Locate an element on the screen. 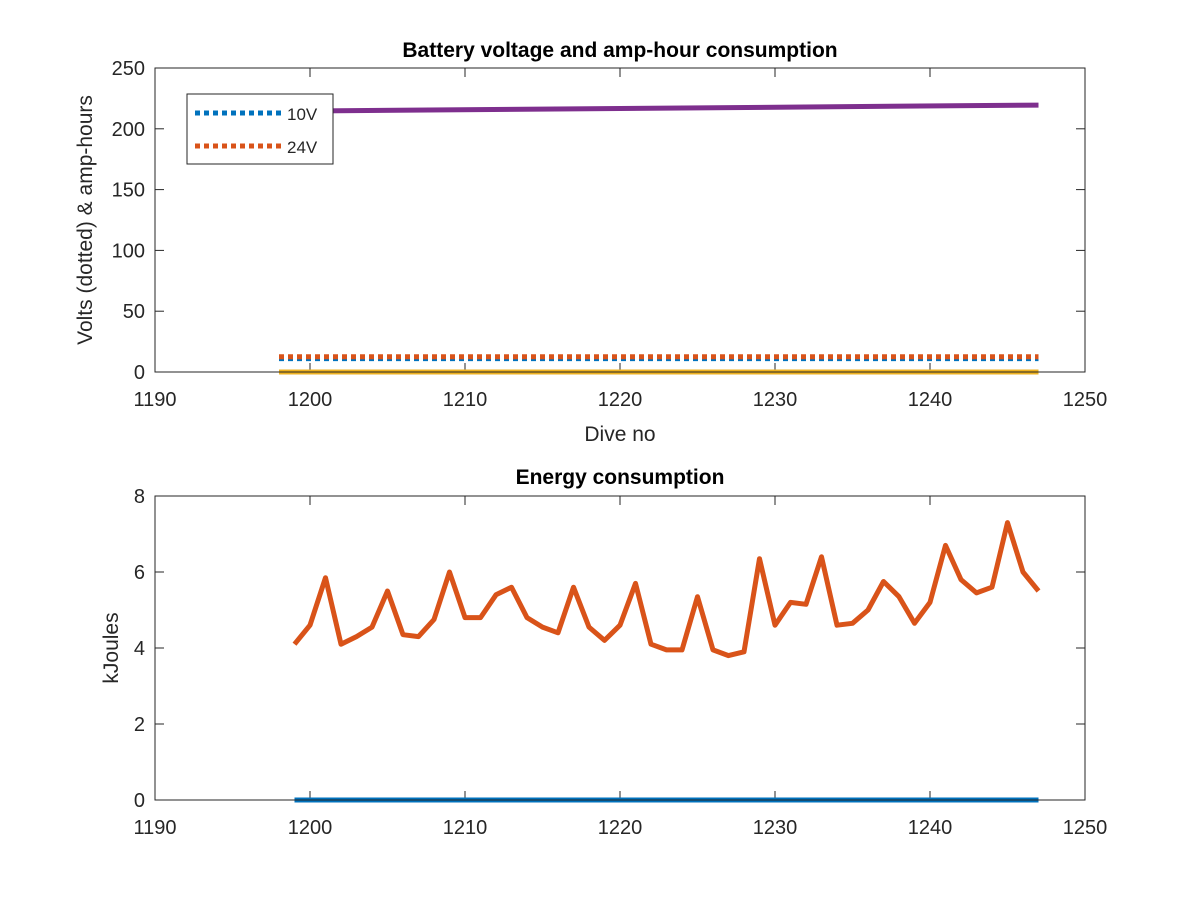 This screenshot has width=1200, height=900. voltage-plot-ytick-label: 0 is located at coordinates (139, 373).